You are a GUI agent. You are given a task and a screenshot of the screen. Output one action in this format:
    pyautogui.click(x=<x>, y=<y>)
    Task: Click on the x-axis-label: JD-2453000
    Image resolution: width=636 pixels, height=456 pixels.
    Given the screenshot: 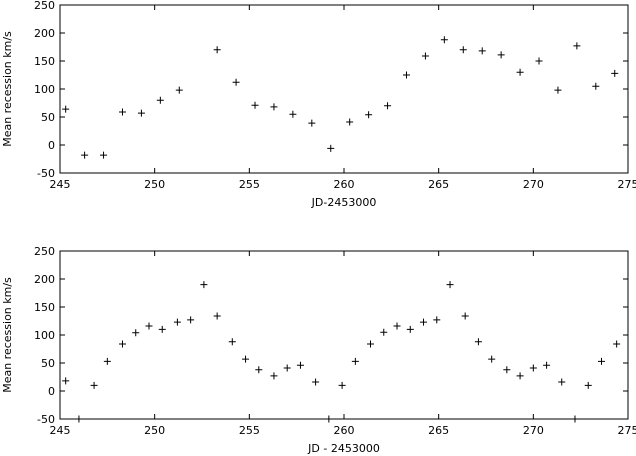 What is the action you would take?
    pyautogui.click(x=344, y=202)
    